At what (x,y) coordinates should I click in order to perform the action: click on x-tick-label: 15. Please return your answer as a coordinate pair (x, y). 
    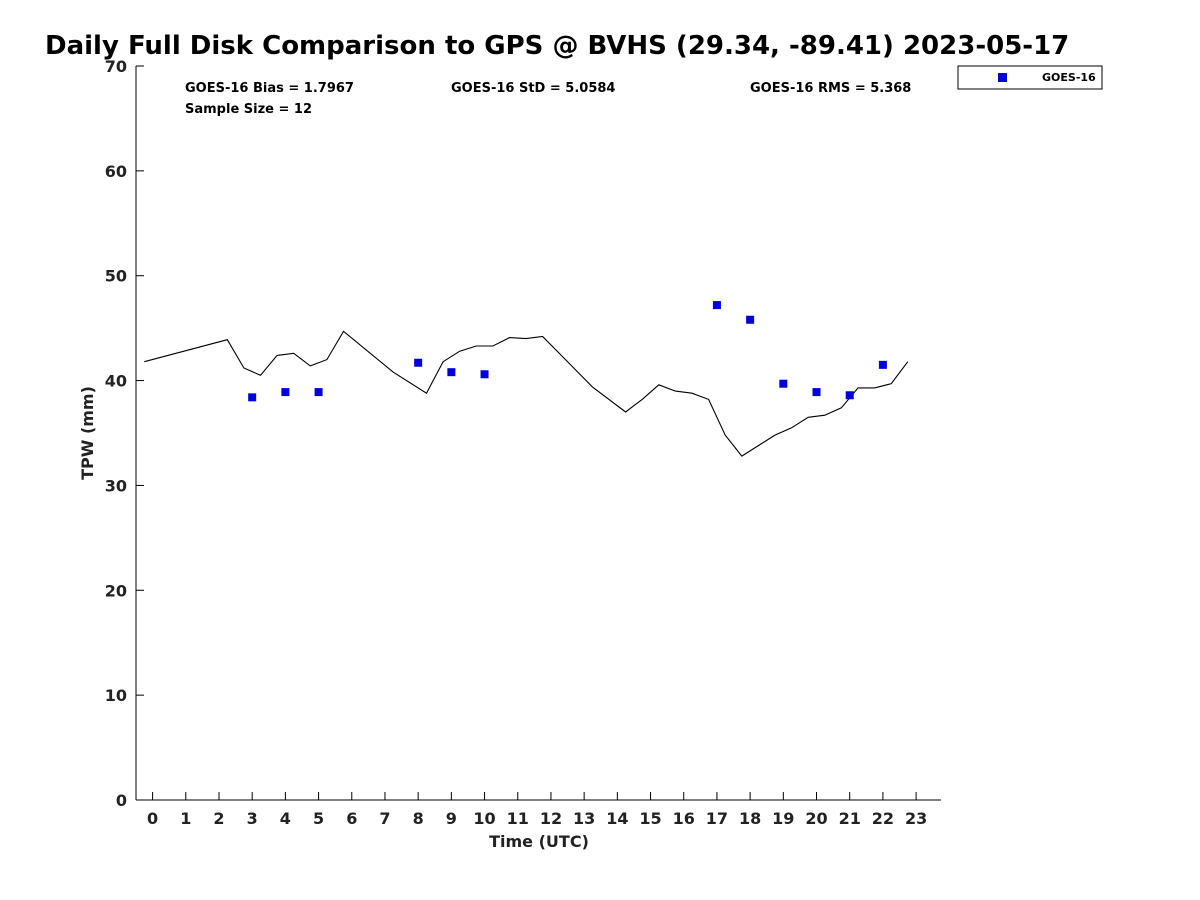
    Looking at the image, I should click on (650, 818).